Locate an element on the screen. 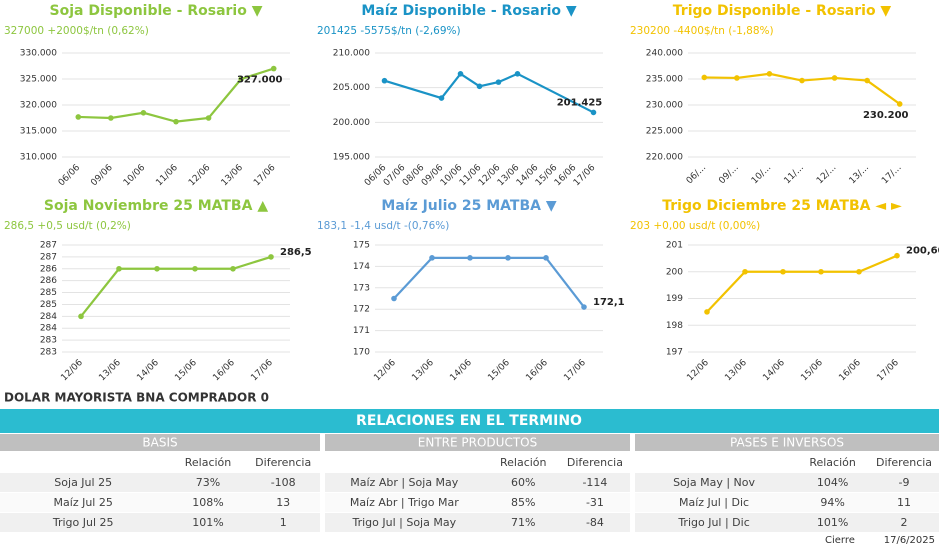 The height and width of the screenshot is (549, 939). x-tick-label: 06/06 is located at coordinates (70, 176).